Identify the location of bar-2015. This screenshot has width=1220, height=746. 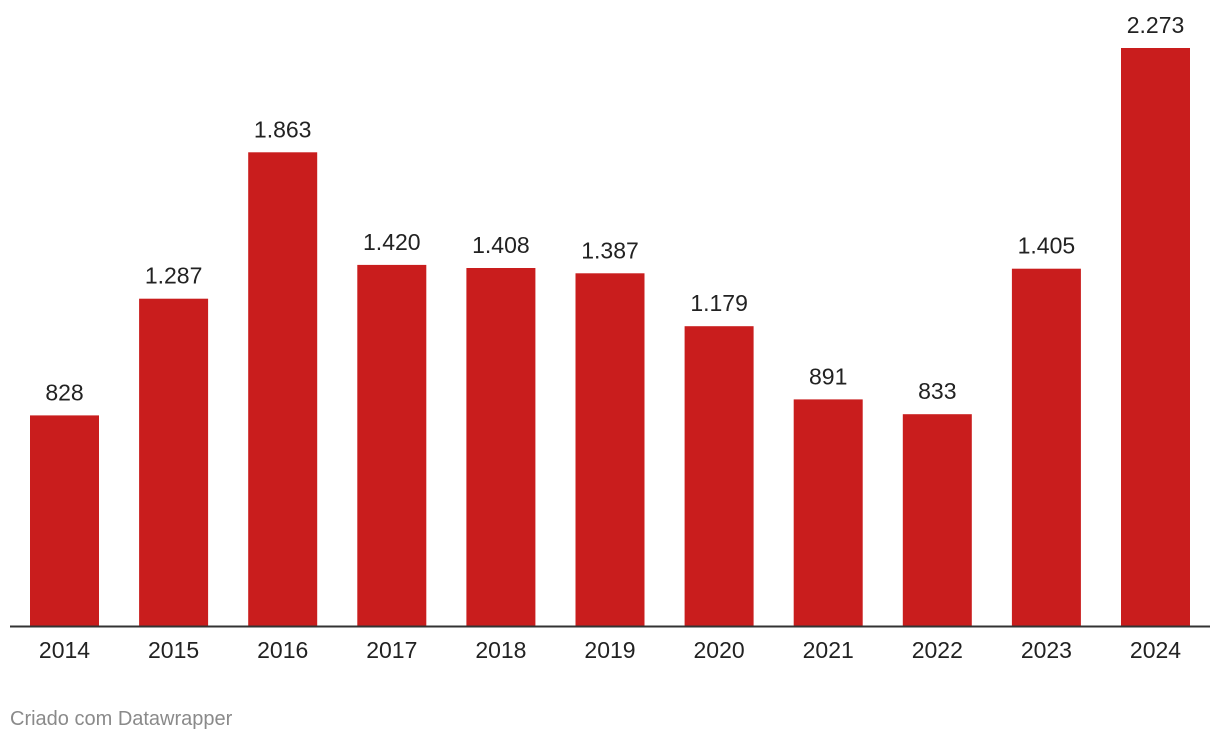
(174, 462).